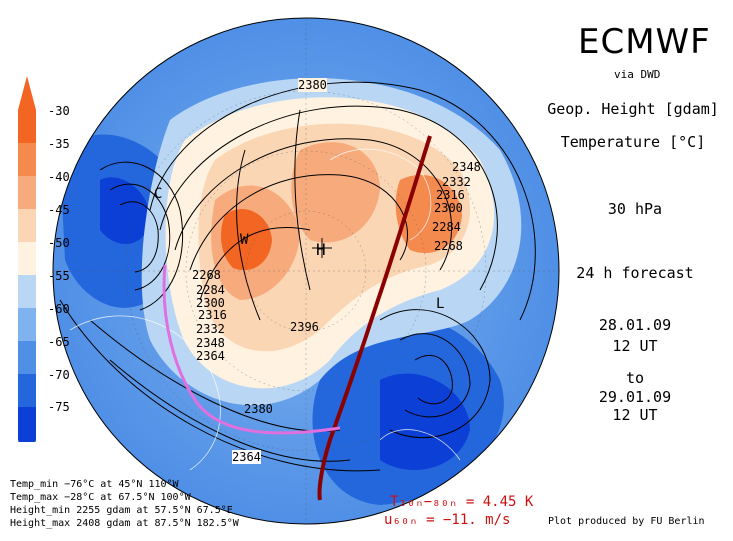 The height and width of the screenshot is (541, 733). What do you see at coordinates (635, 346) in the screenshot?
I see `init-time: 12 UT` at bounding box center [635, 346].